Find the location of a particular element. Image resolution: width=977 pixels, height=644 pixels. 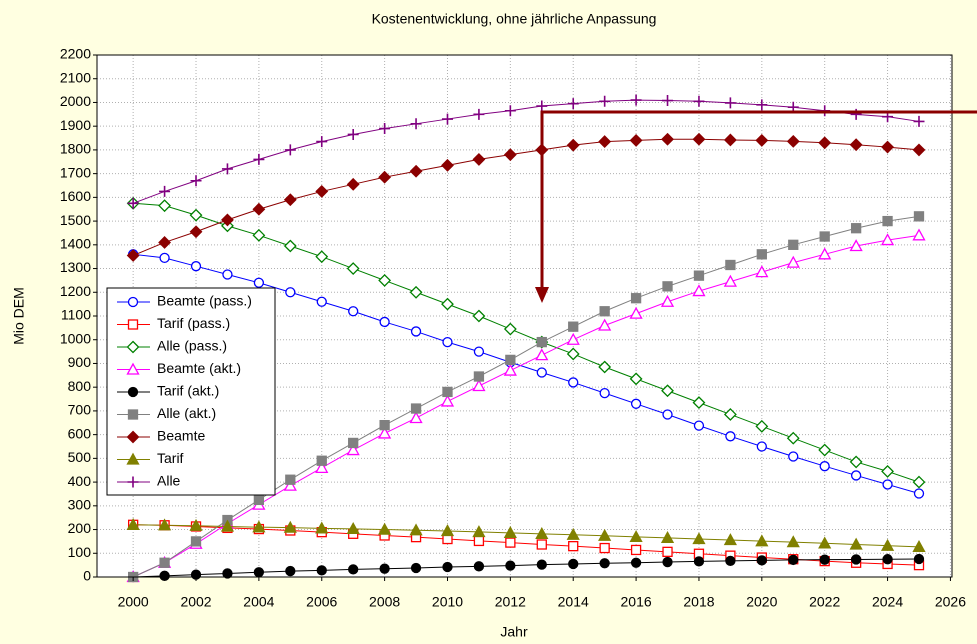

y-tick-label: 1800 is located at coordinates (75, 149).